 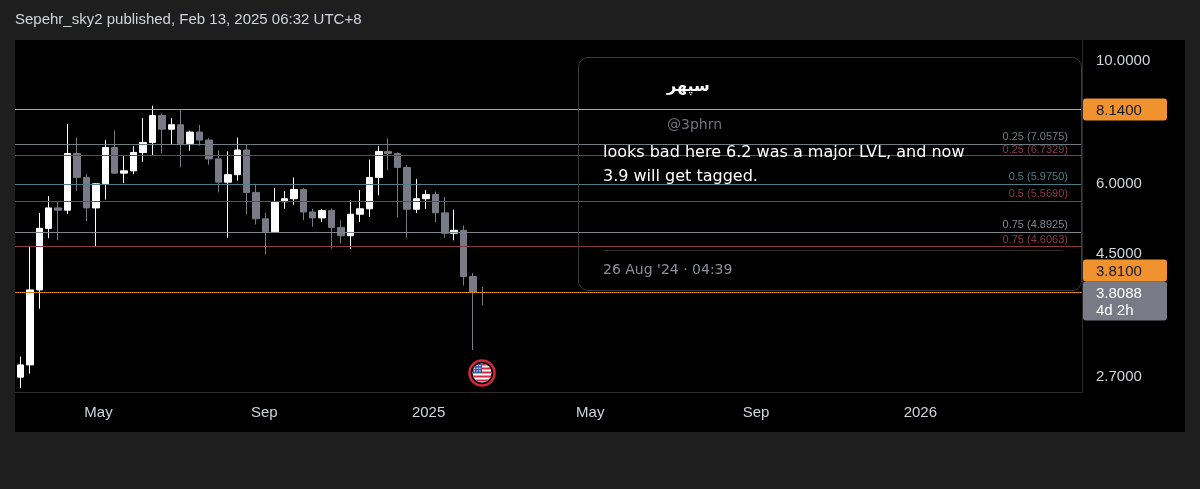 What do you see at coordinates (1119, 183) in the screenshot?
I see `y-tick-label: 6.0000` at bounding box center [1119, 183].